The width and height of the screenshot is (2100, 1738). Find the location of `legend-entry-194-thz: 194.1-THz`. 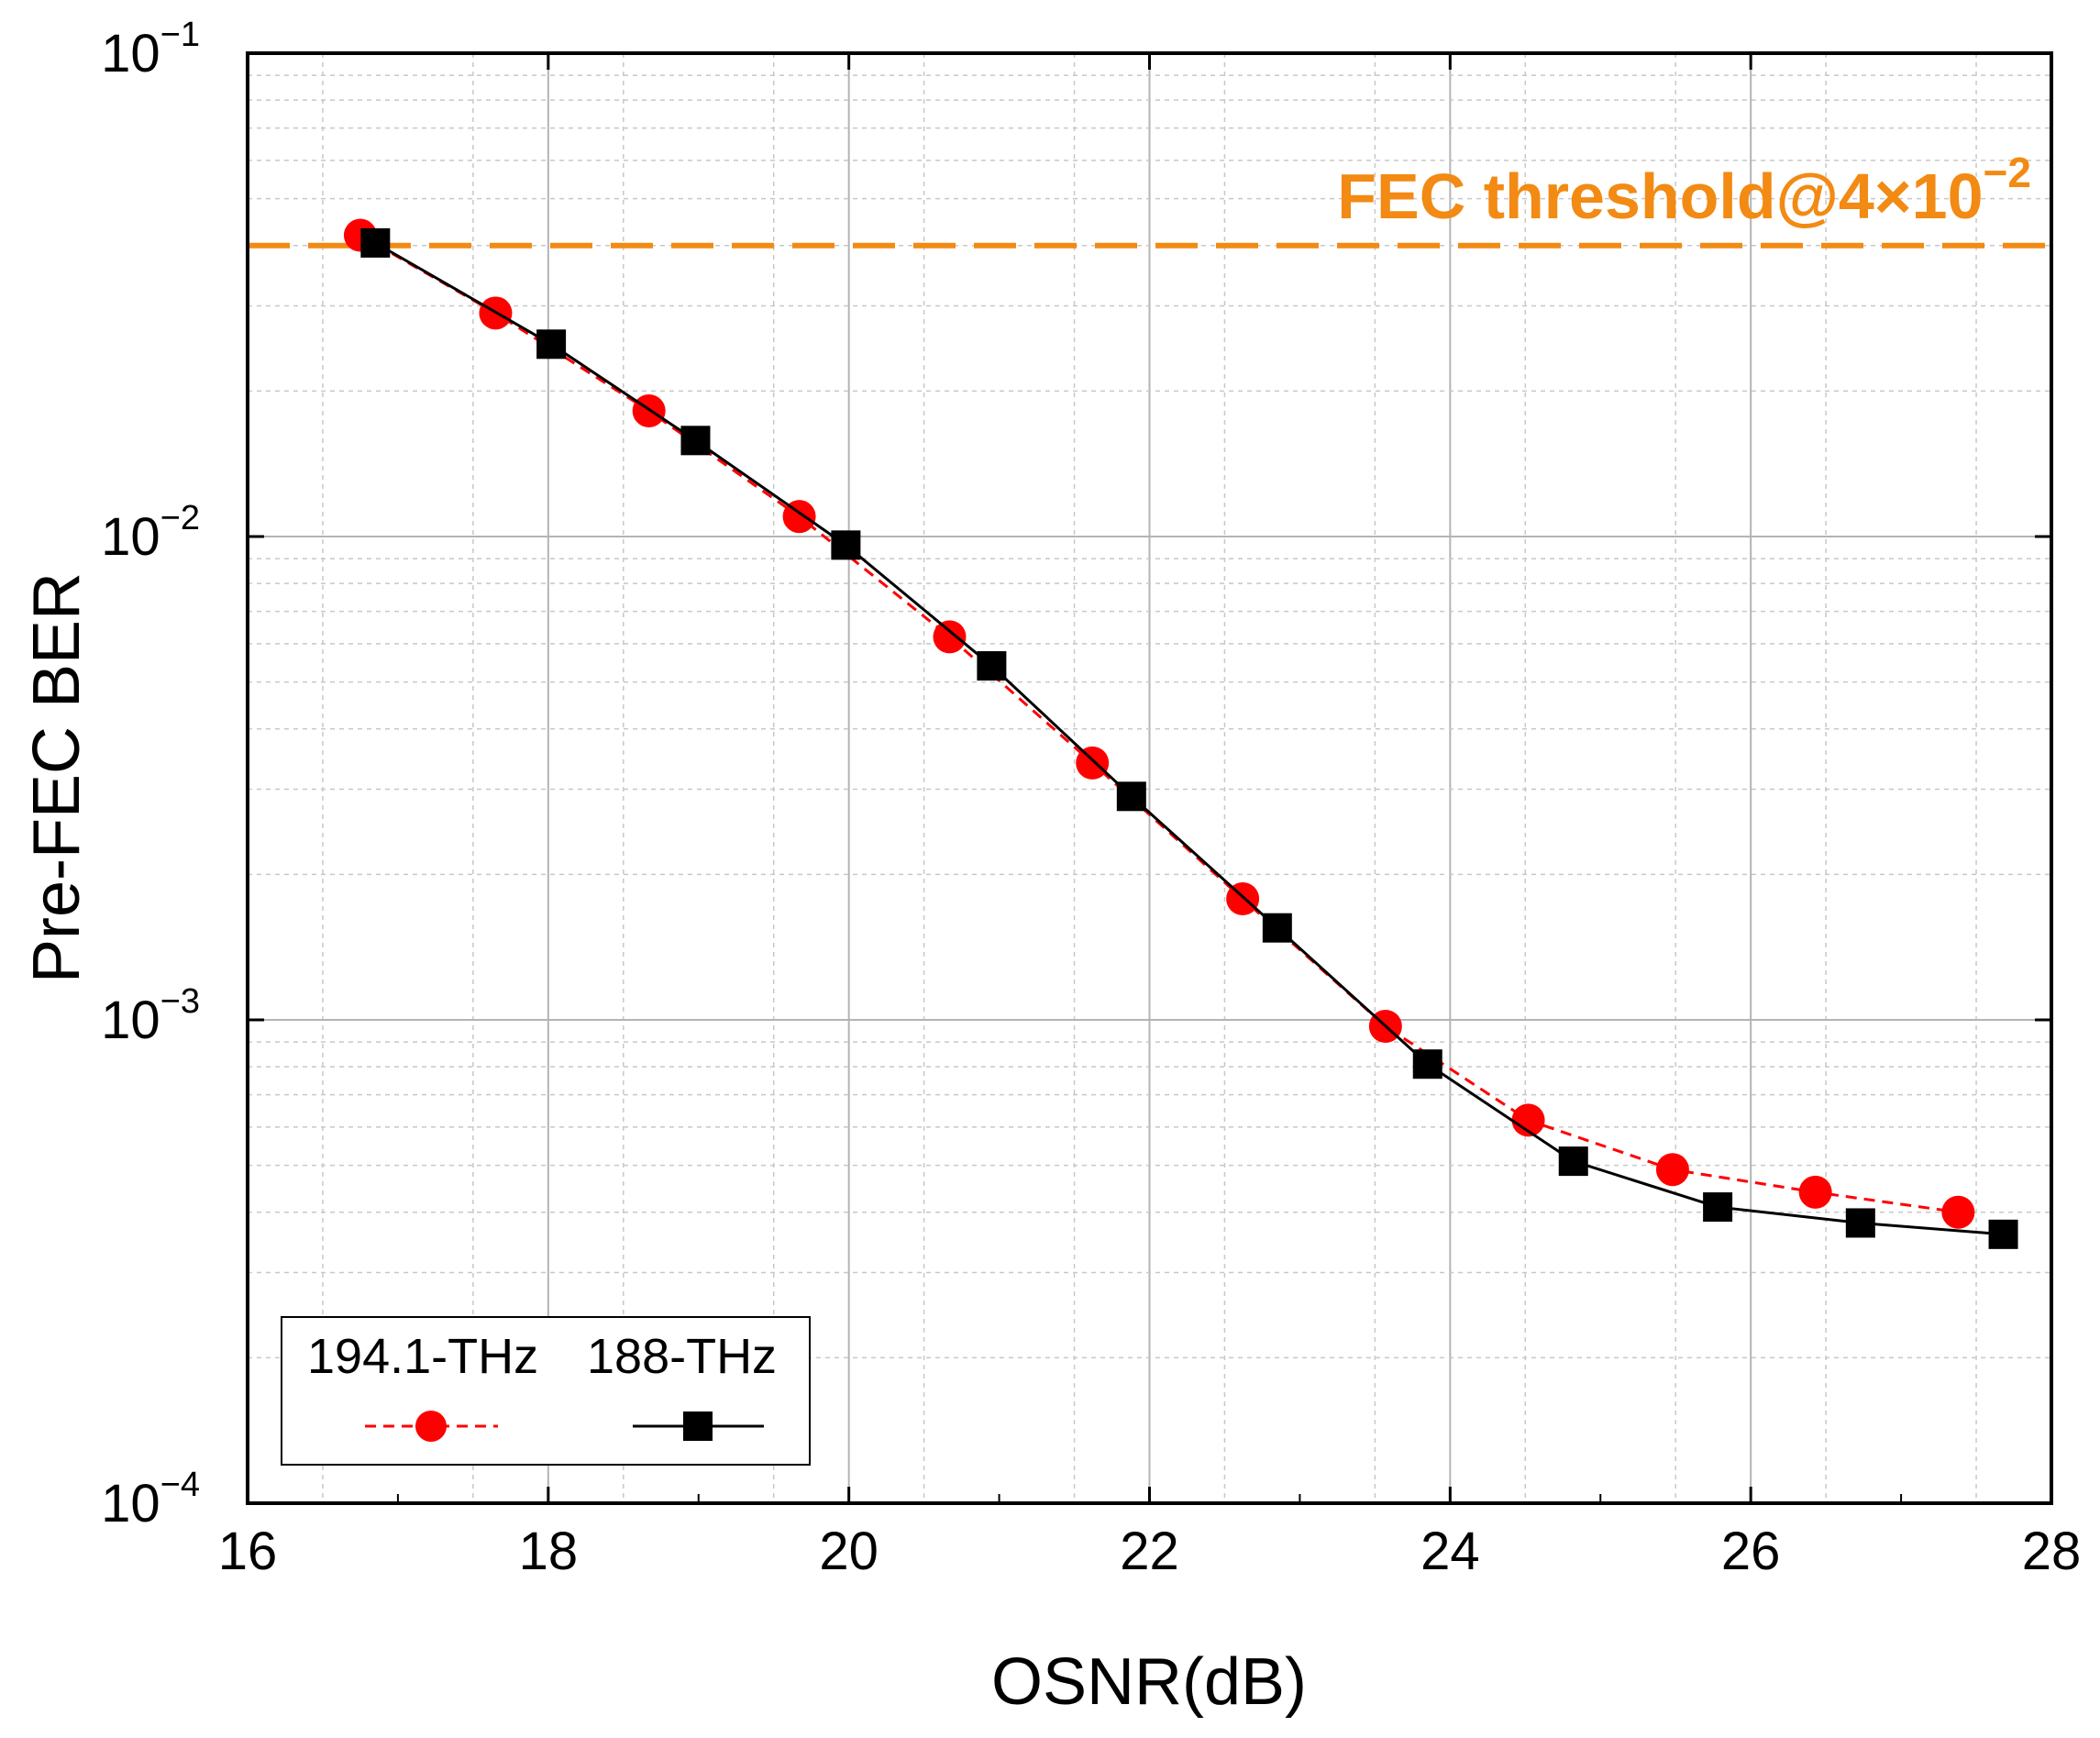

legend-entry-194-thz: 194.1-THz is located at coordinates (422, 1356).